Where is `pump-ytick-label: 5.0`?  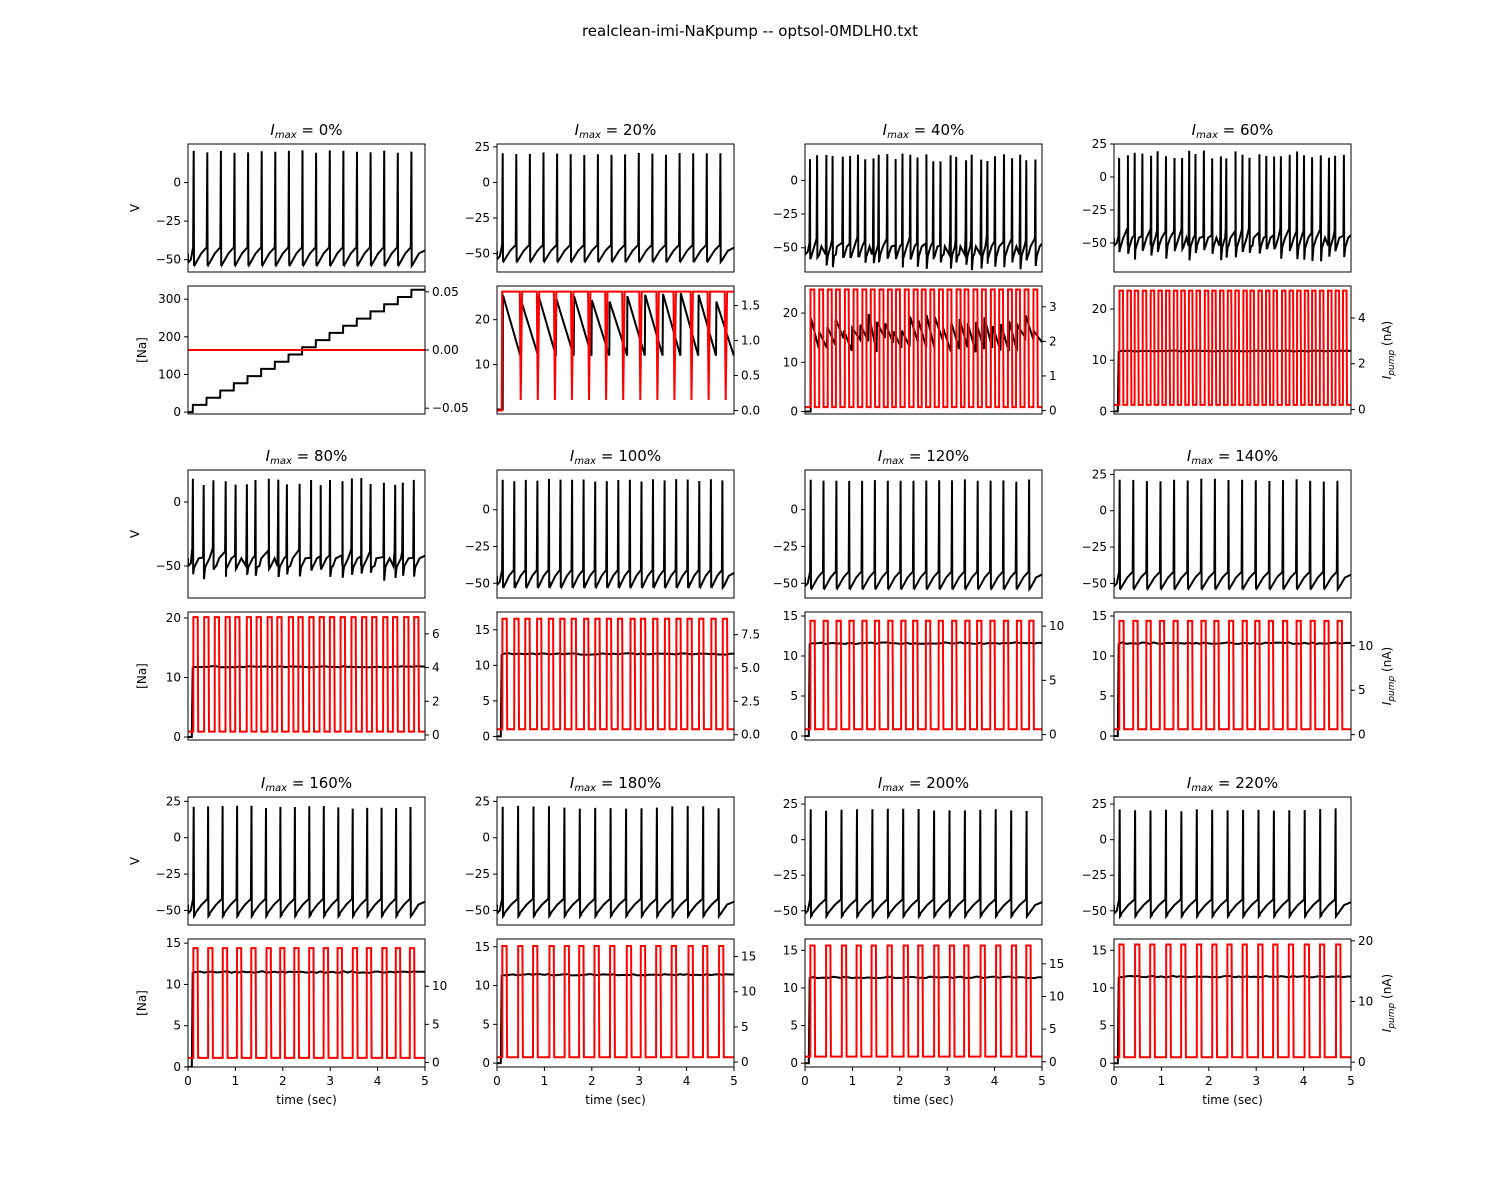
pump-ytick-label: 5.0 is located at coordinates (750, 668).